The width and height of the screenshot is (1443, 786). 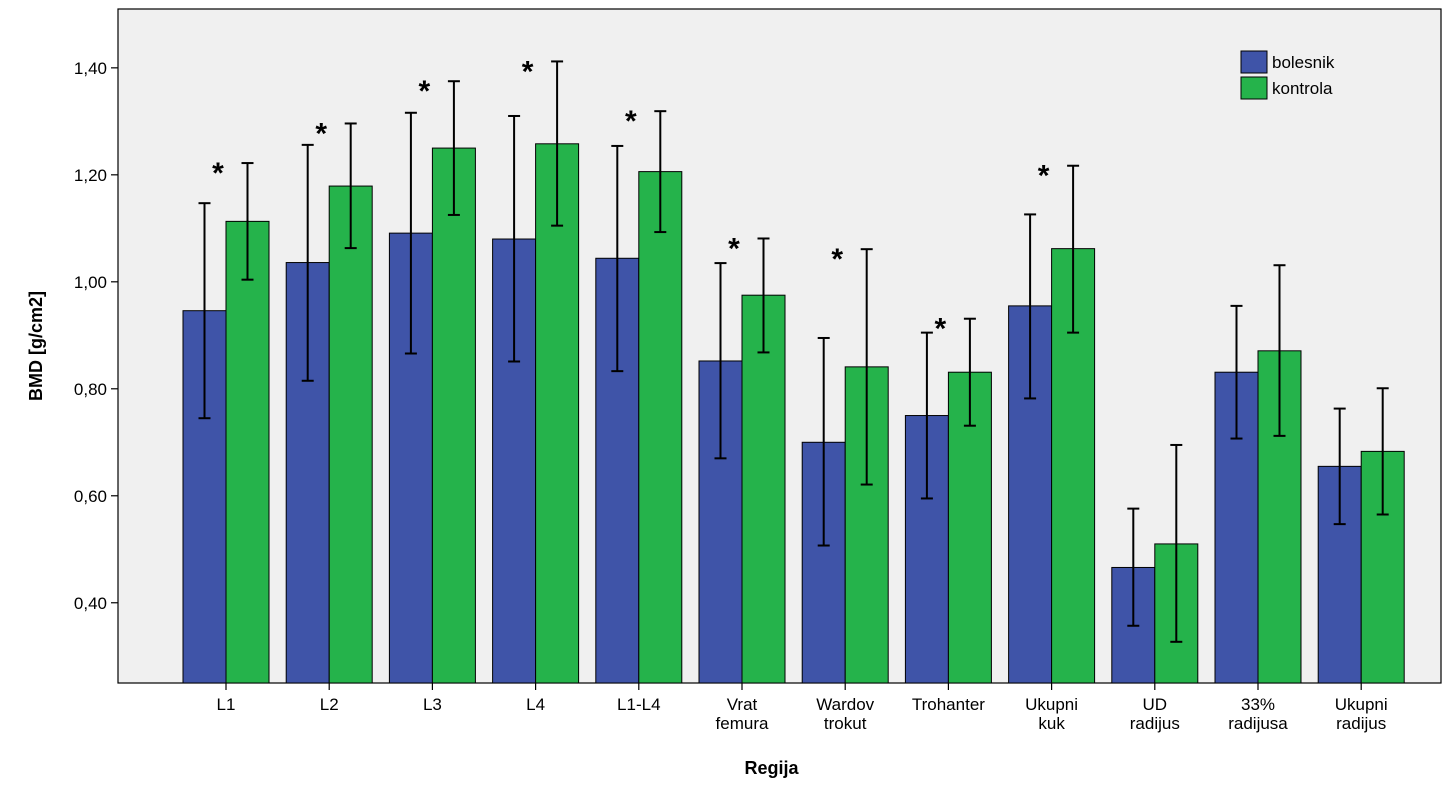 What do you see at coordinates (90, 282) in the screenshot?
I see `y-tick-label: 1,00` at bounding box center [90, 282].